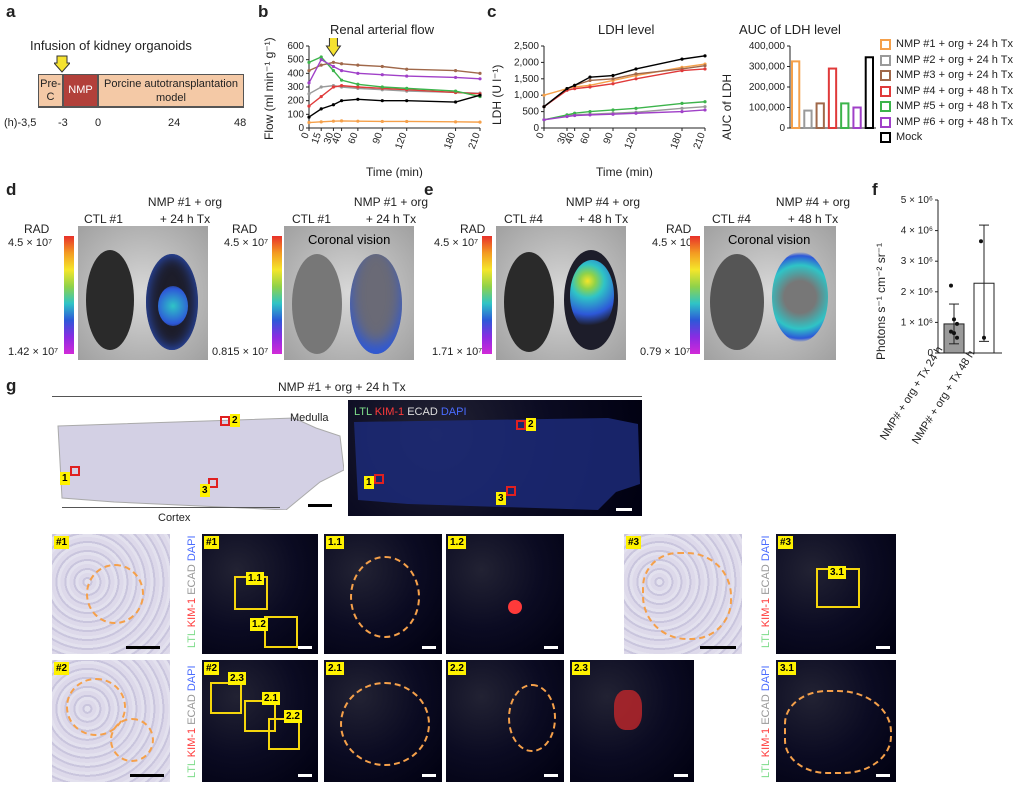 Image resolution: width=1024 pixels, height=794 pixels. Describe the element at coordinates (329, 138) in the screenshot. I see `x-tick-label: 30` at that location.